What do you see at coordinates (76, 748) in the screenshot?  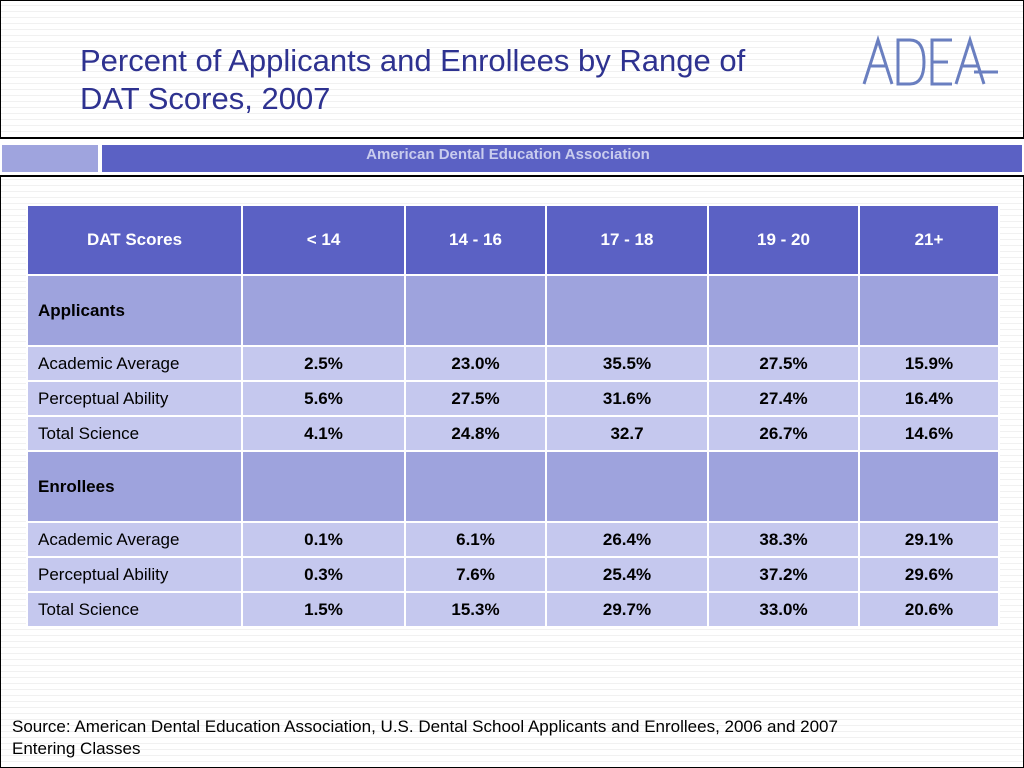 I see `footnote-line-2: Entering Classes` at bounding box center [76, 748].